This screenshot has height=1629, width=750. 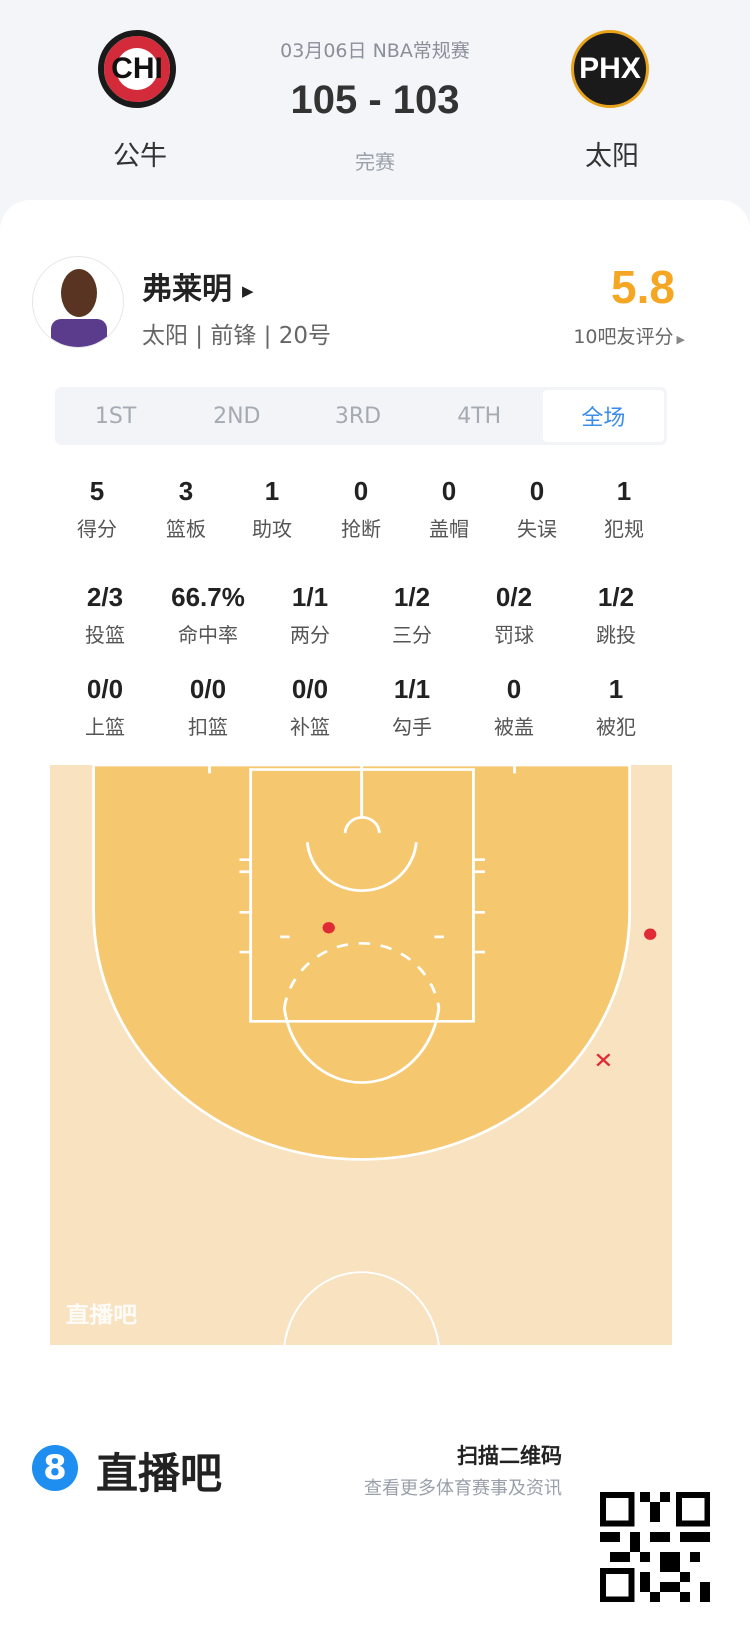 I want to click on tab-full-game: 全场, so click(x=603, y=416).